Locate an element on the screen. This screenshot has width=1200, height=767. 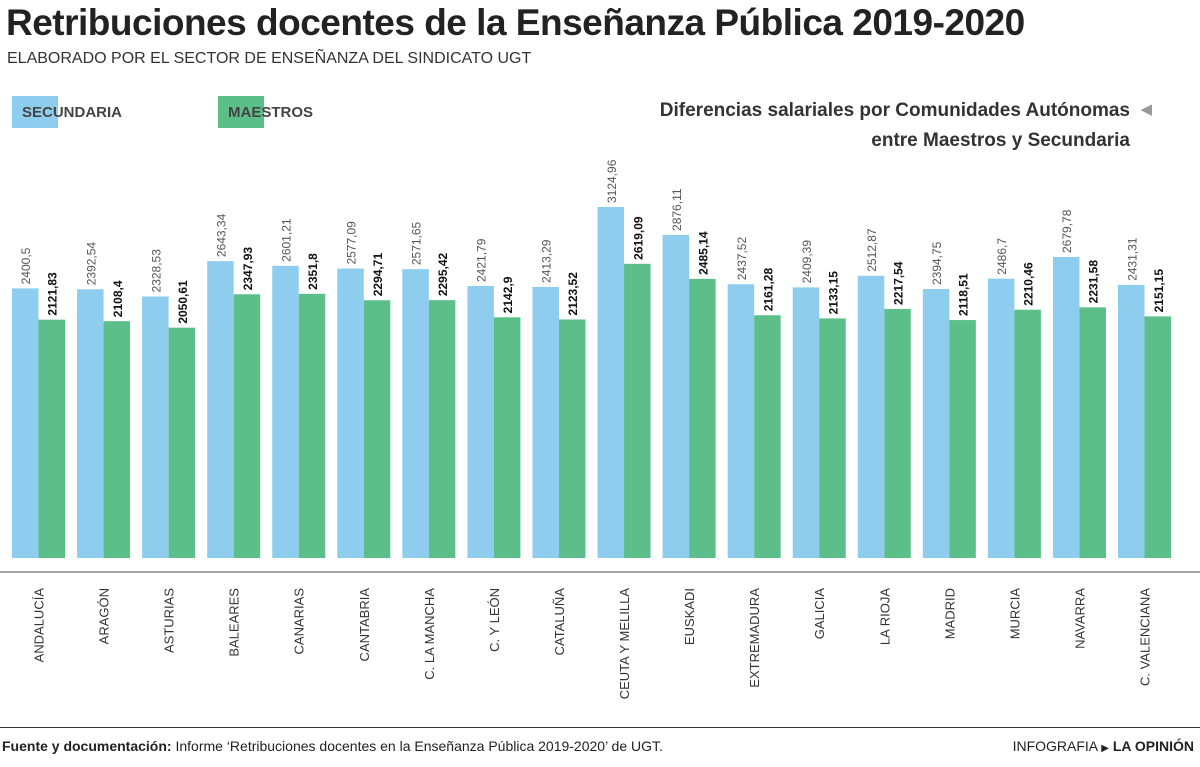
category-label: MADRID is located at coordinates (949, 613).